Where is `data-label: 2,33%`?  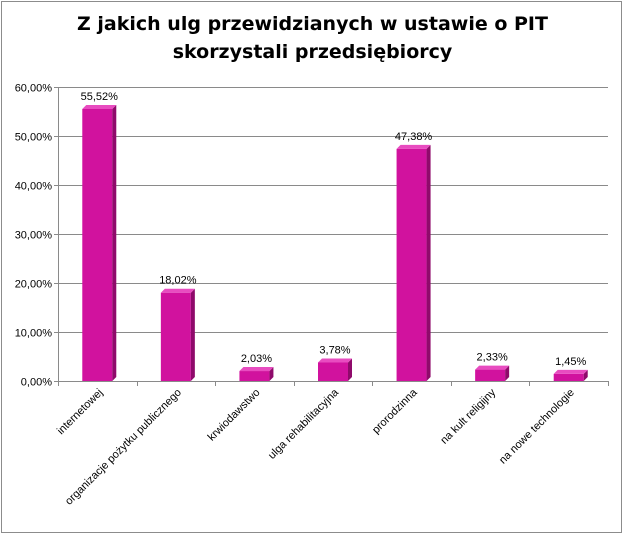 data-label: 2,33% is located at coordinates (492, 358).